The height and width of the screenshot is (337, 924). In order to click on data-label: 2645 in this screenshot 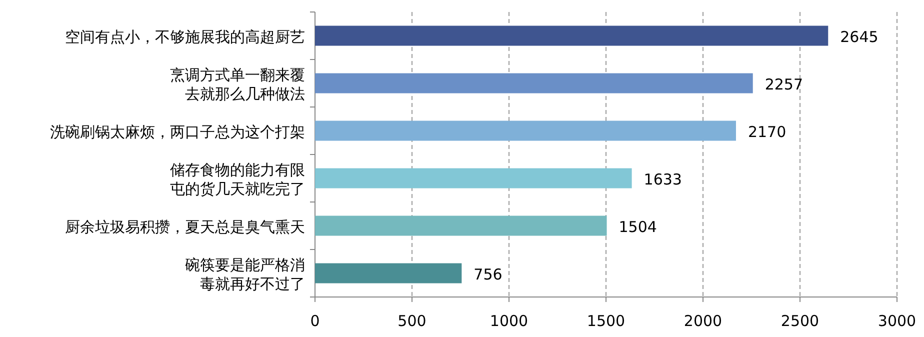, I will do `click(859, 37)`.